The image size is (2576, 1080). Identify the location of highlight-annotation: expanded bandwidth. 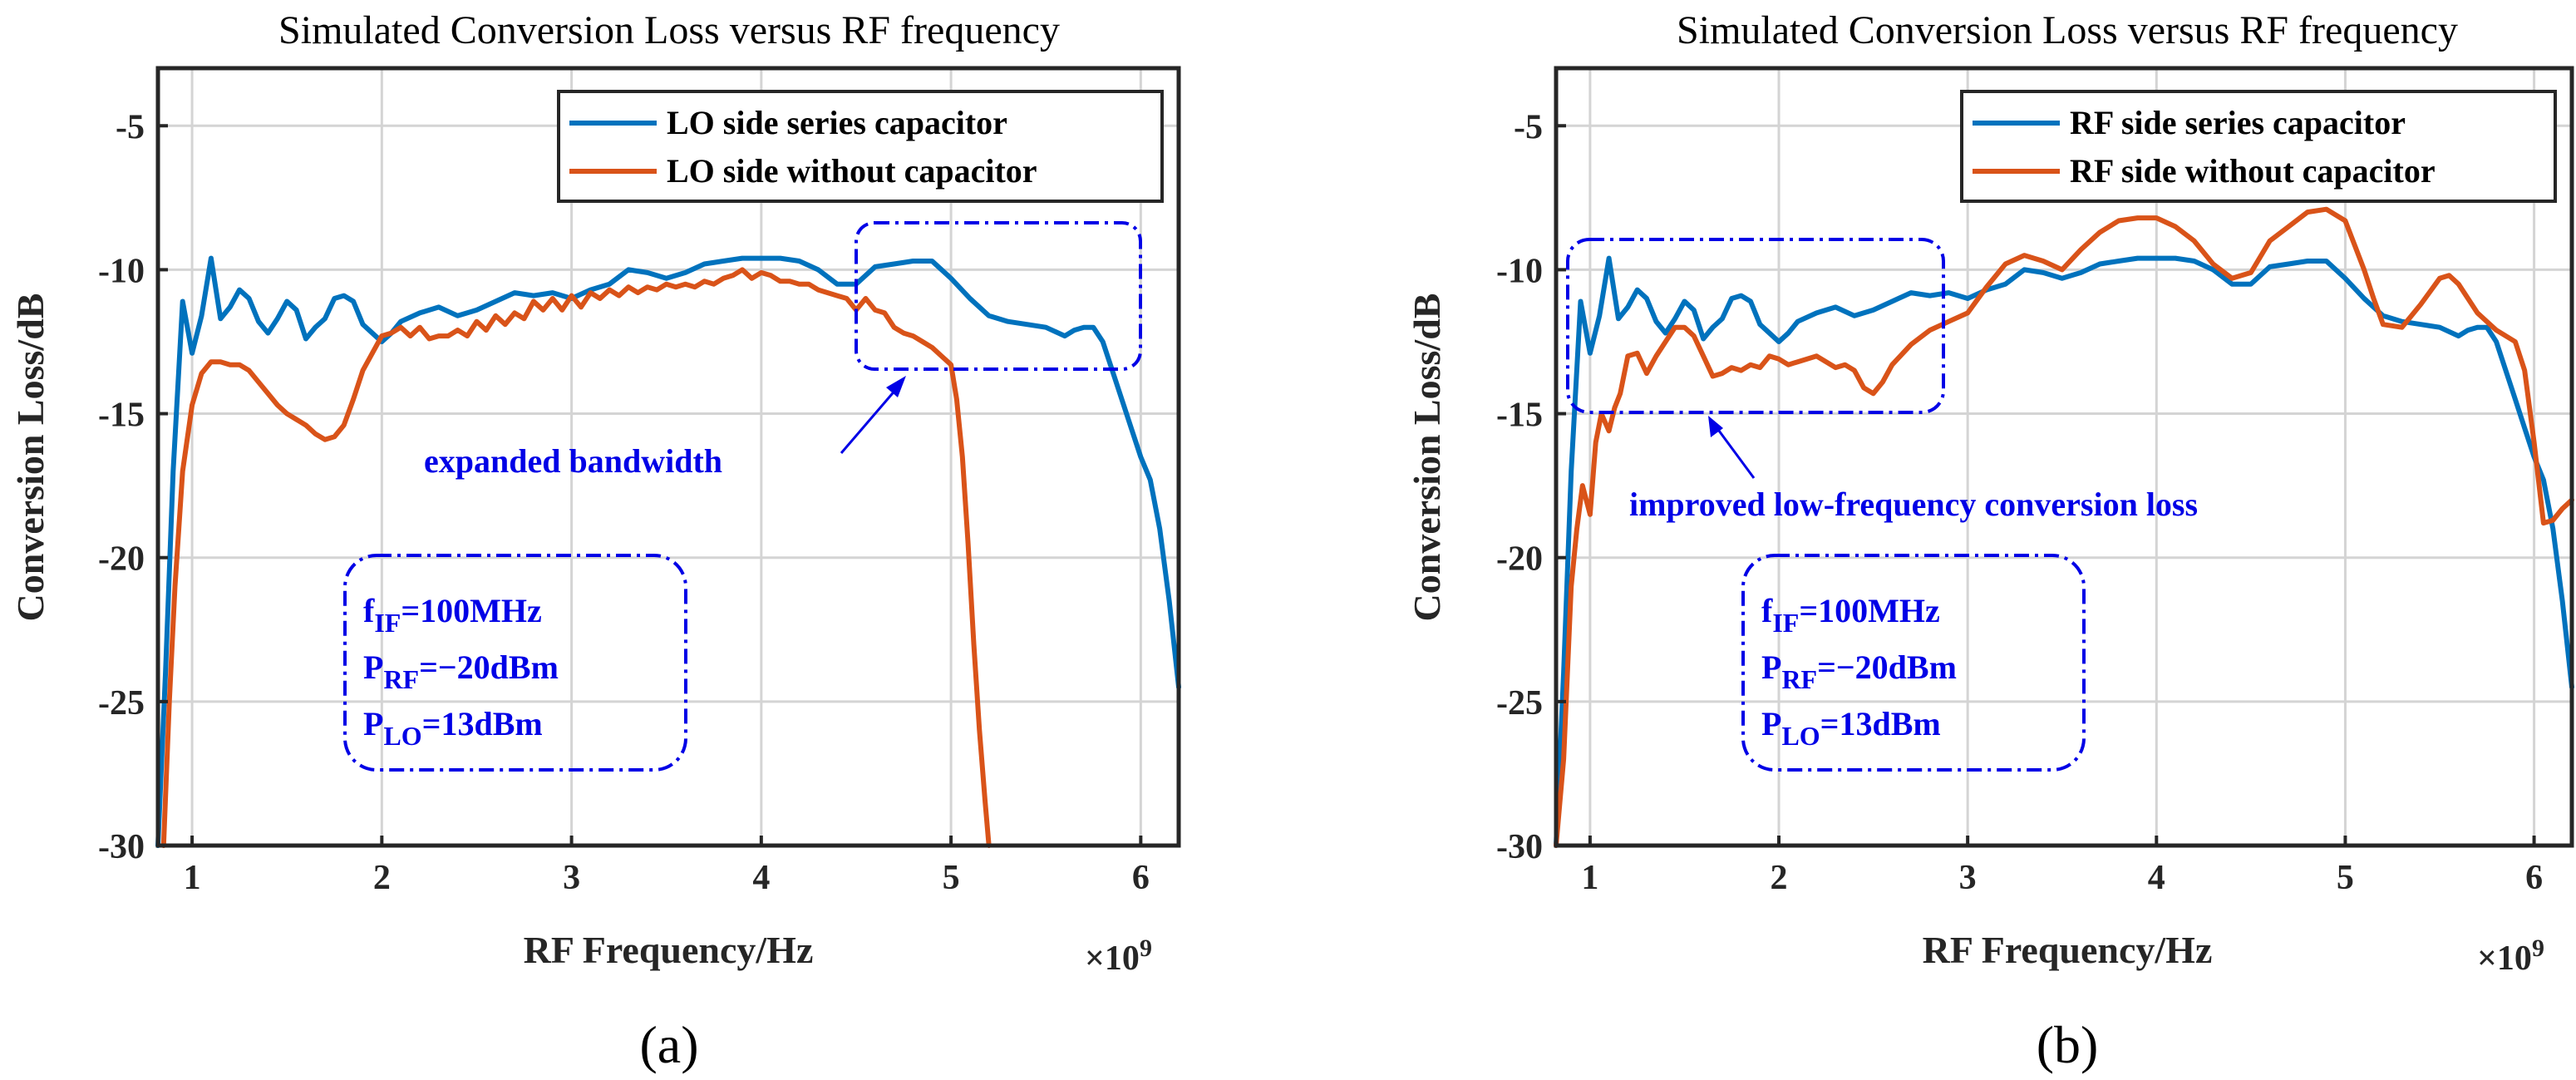
(573, 461).